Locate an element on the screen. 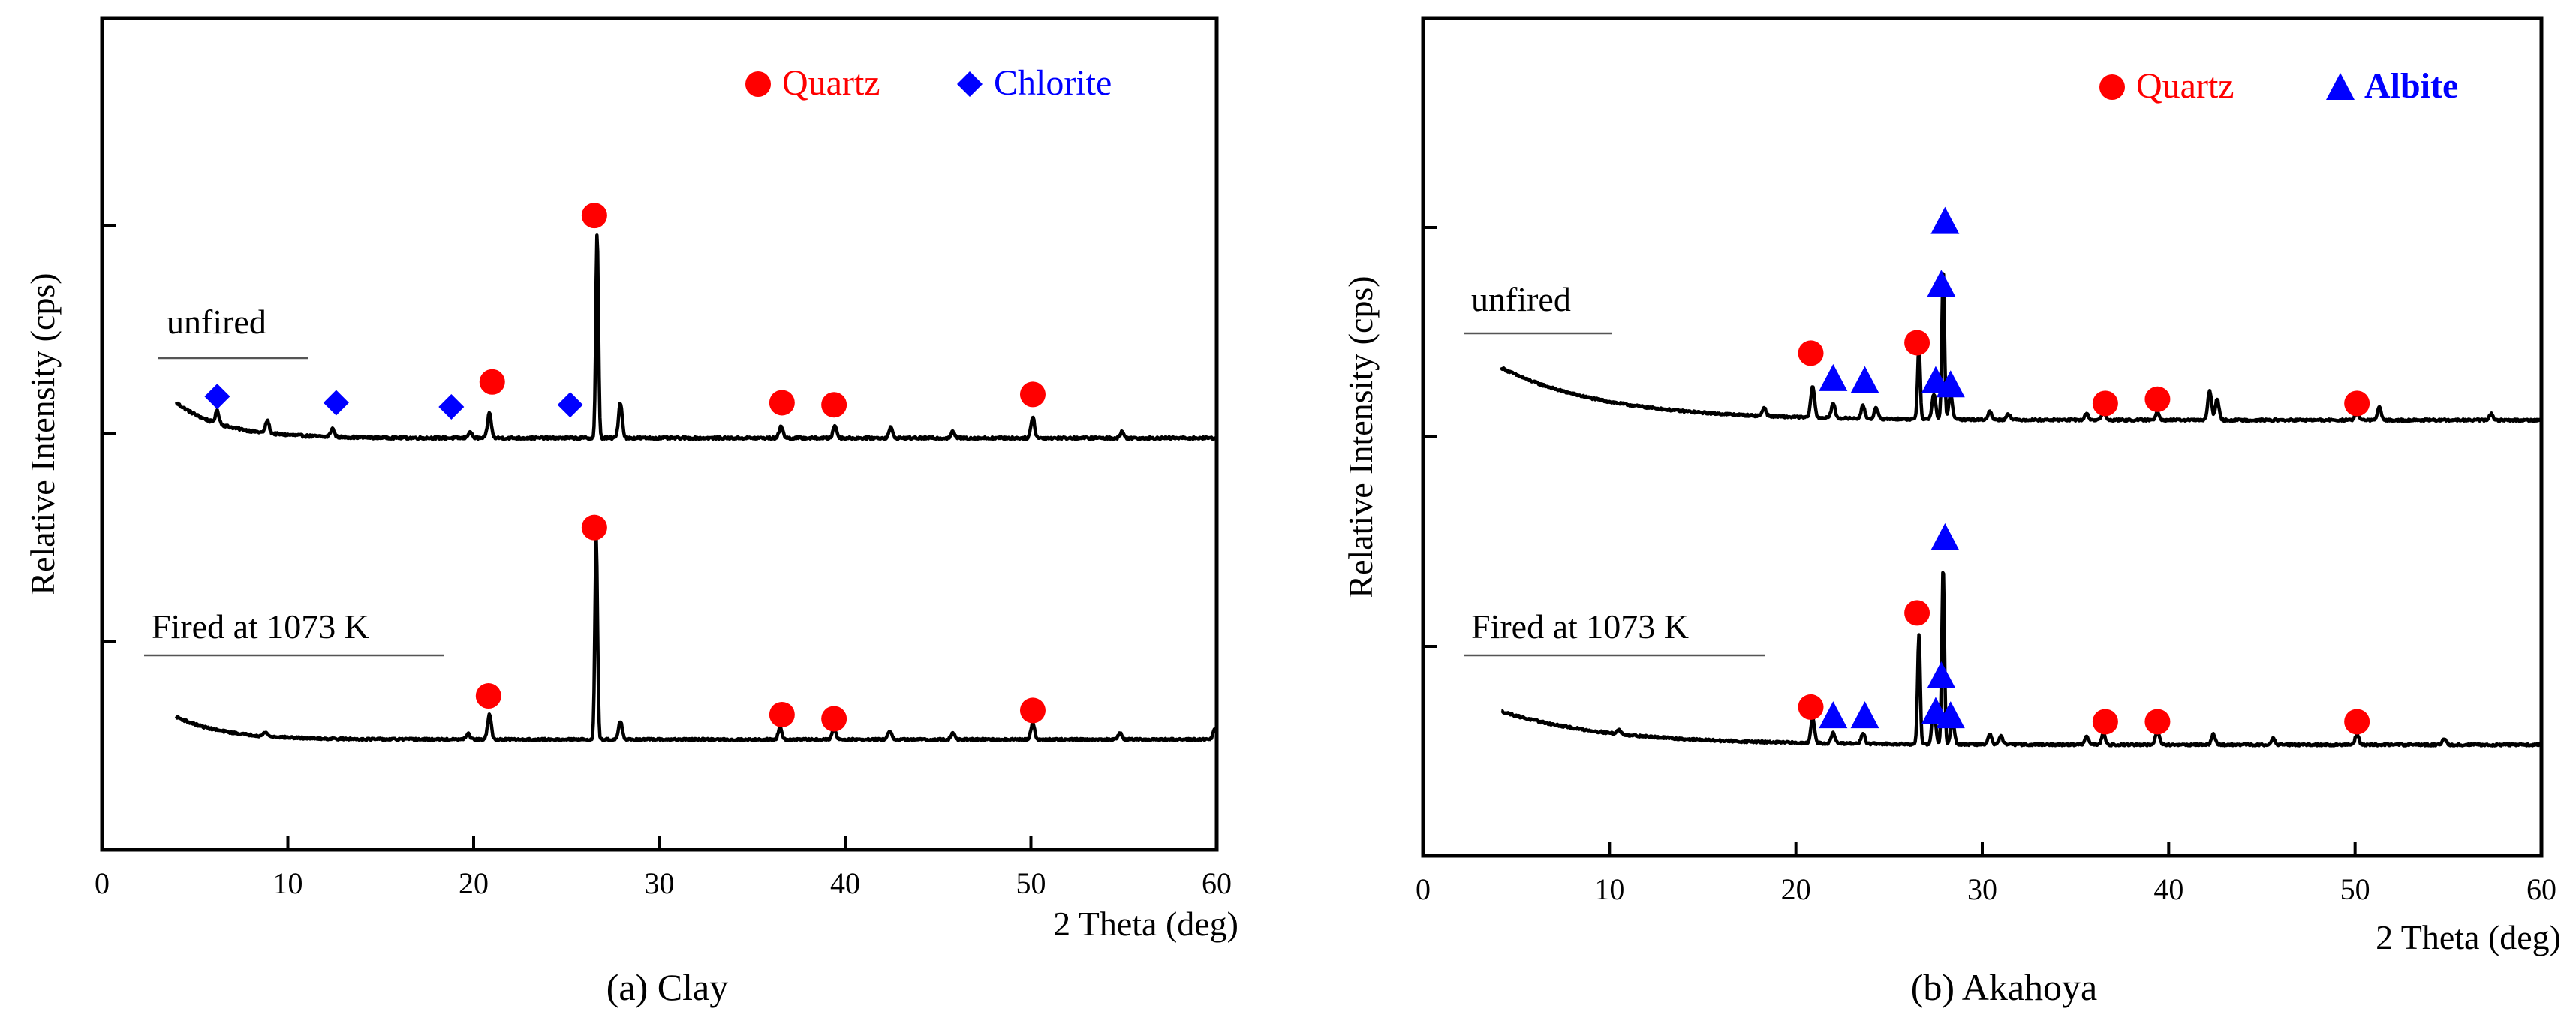 The image size is (2576, 1024). clay-caption: (a) Clay is located at coordinates (667, 987).